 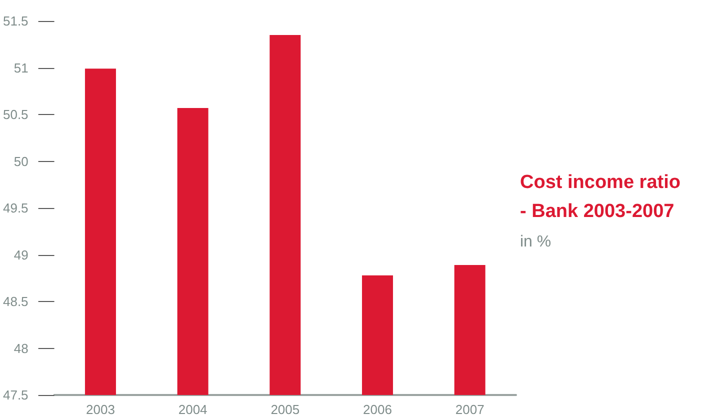 What do you see at coordinates (285, 409) in the screenshot?
I see `x-tick-label: 2005` at bounding box center [285, 409].